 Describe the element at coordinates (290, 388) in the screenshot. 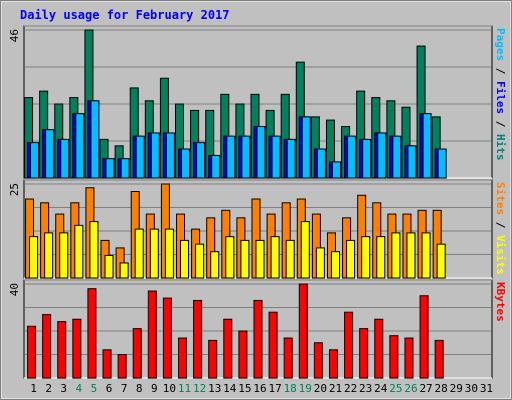

I see `x-tick-label-day-18: 18` at that location.